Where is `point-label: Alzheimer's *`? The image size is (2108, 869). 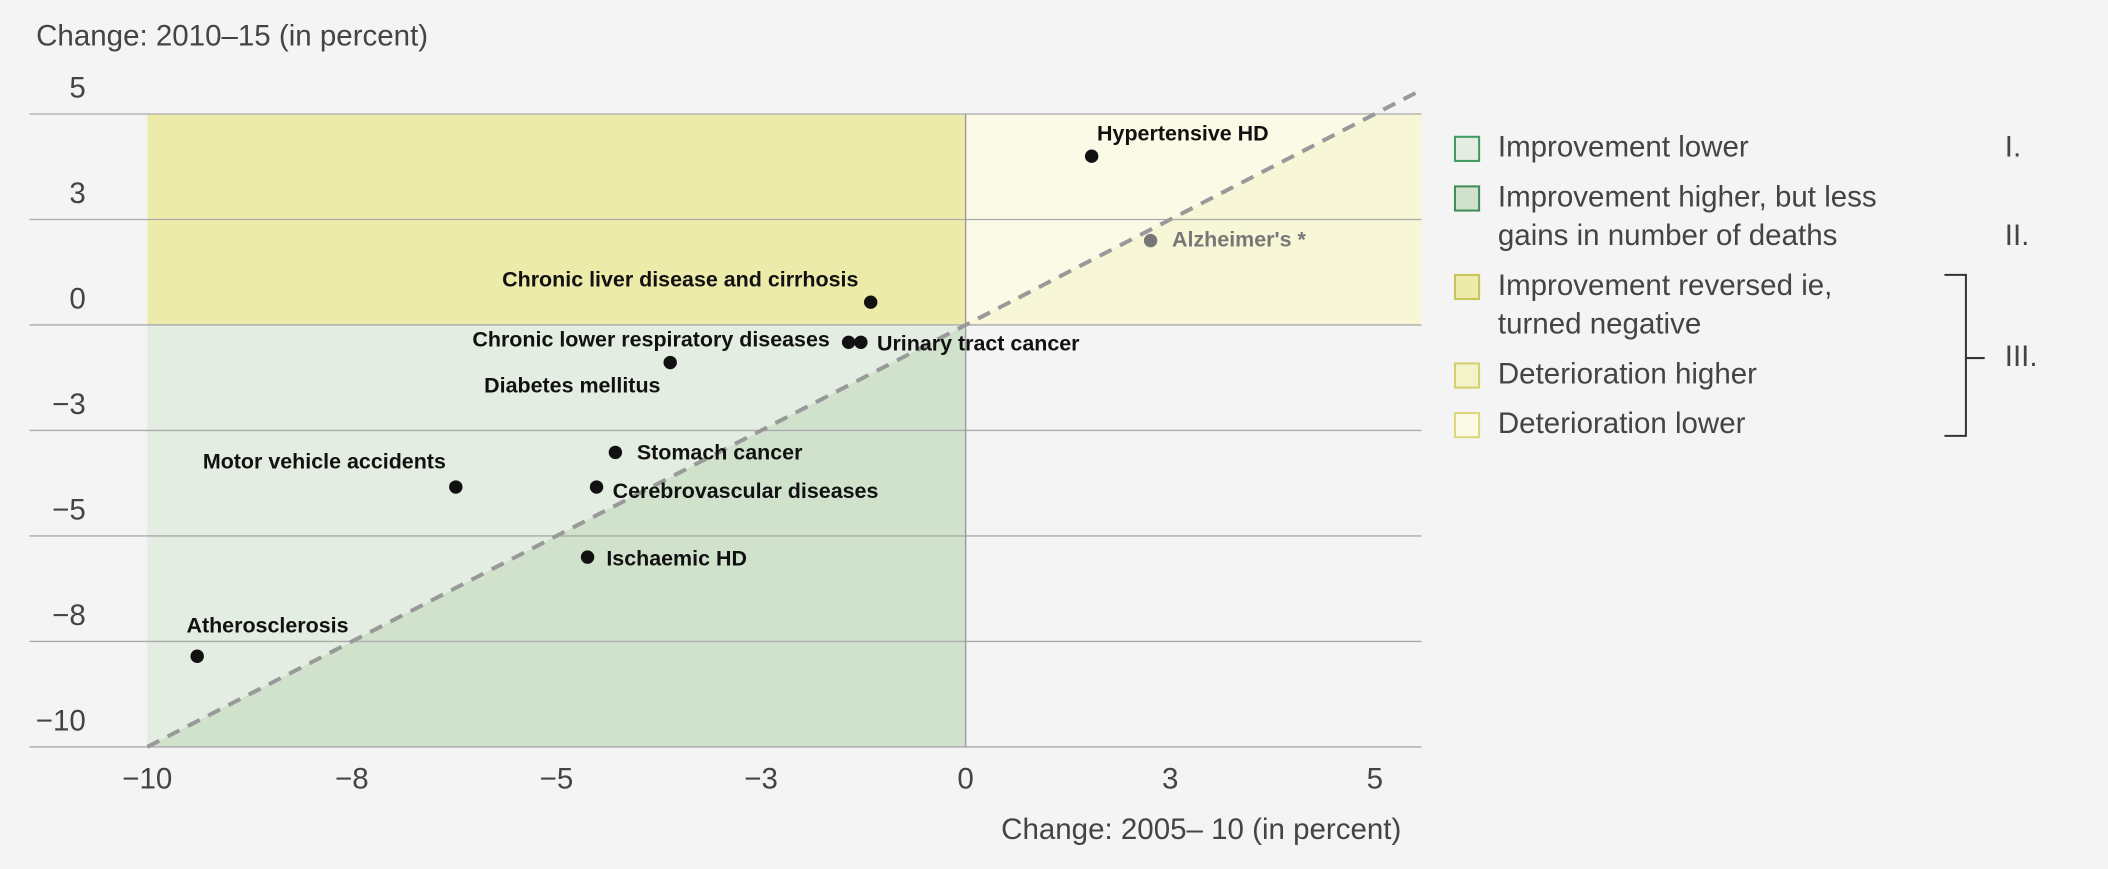 point-label: Alzheimer's * is located at coordinates (1239, 239).